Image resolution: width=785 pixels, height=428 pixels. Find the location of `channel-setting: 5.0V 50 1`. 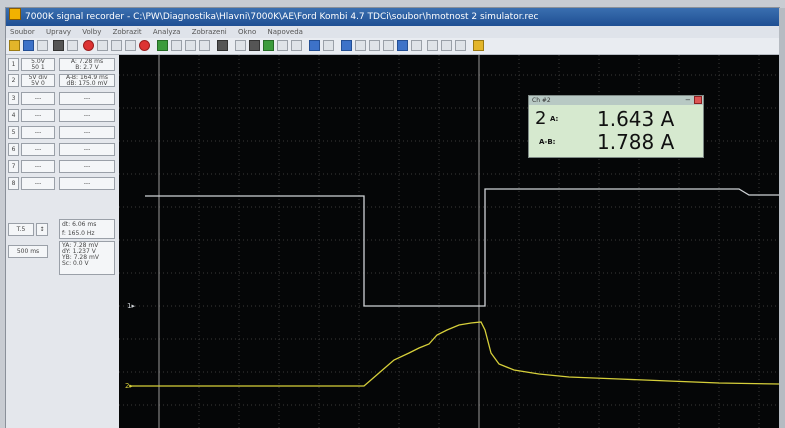

channel-setting: 5.0V 50 1 is located at coordinates (38, 64).